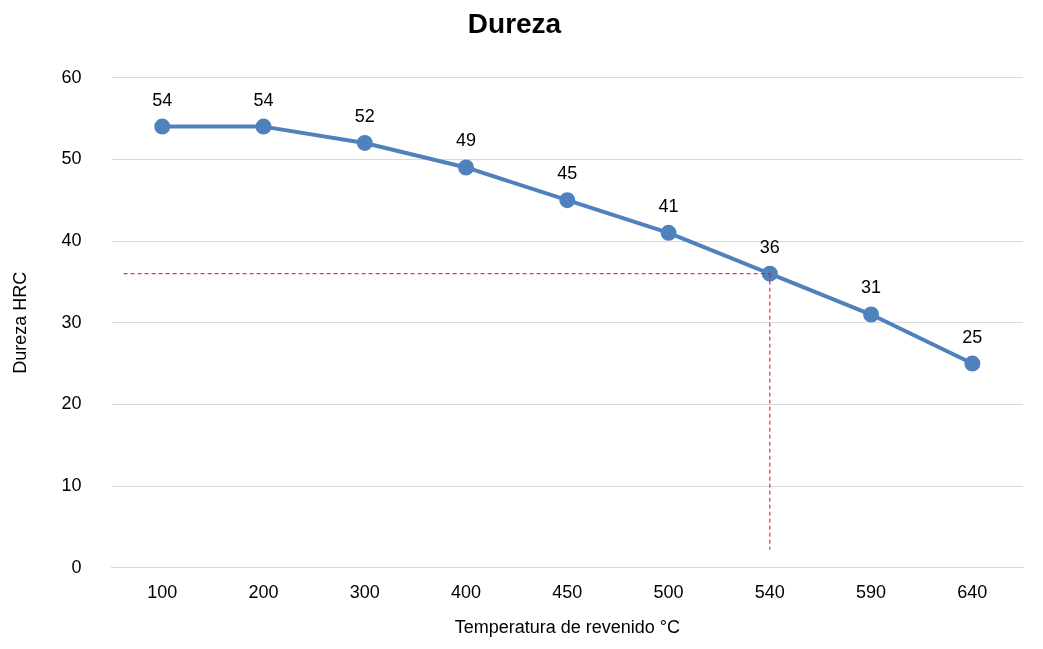 The height and width of the screenshot is (649, 1043). Describe the element at coordinates (364, 115) in the screenshot. I see `data-label: 52` at that location.